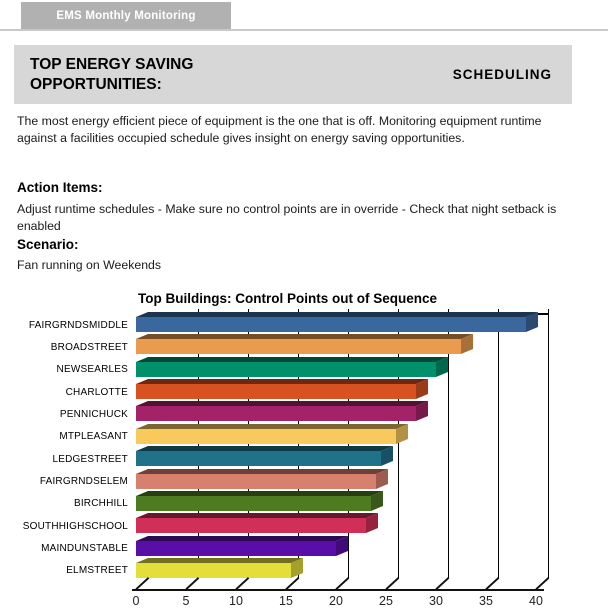 Image resolution: width=608 pixels, height=614 pixels. Describe the element at coordinates (286, 601) in the screenshot. I see `x-tick-label: 15` at that location.